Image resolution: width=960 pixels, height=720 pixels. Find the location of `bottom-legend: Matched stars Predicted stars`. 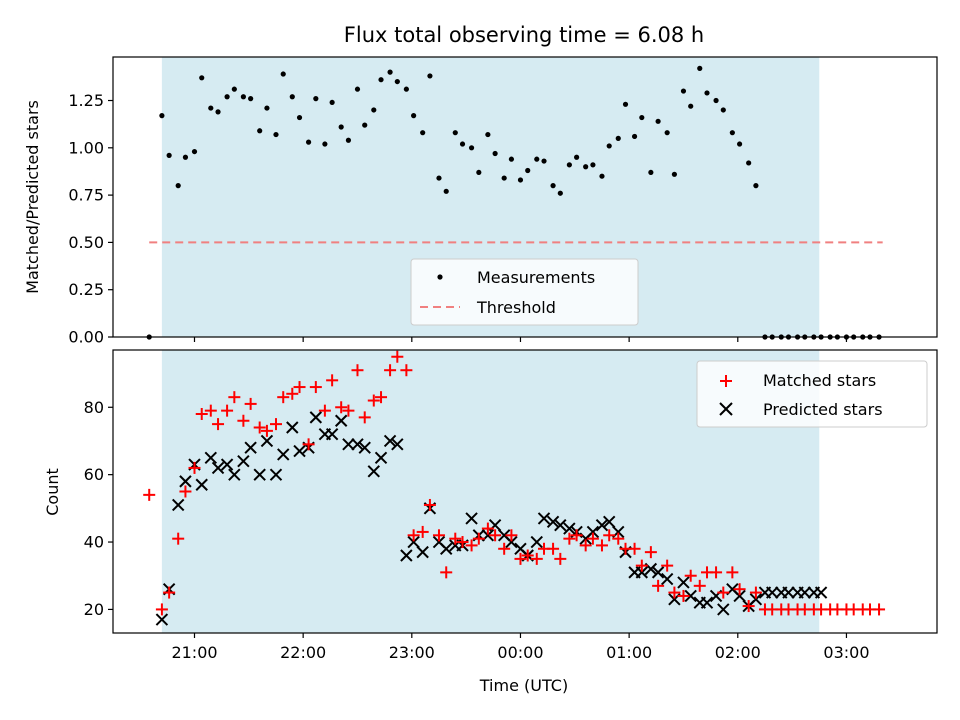

bottom-legend: Matched stars Predicted stars is located at coordinates (812, 394).